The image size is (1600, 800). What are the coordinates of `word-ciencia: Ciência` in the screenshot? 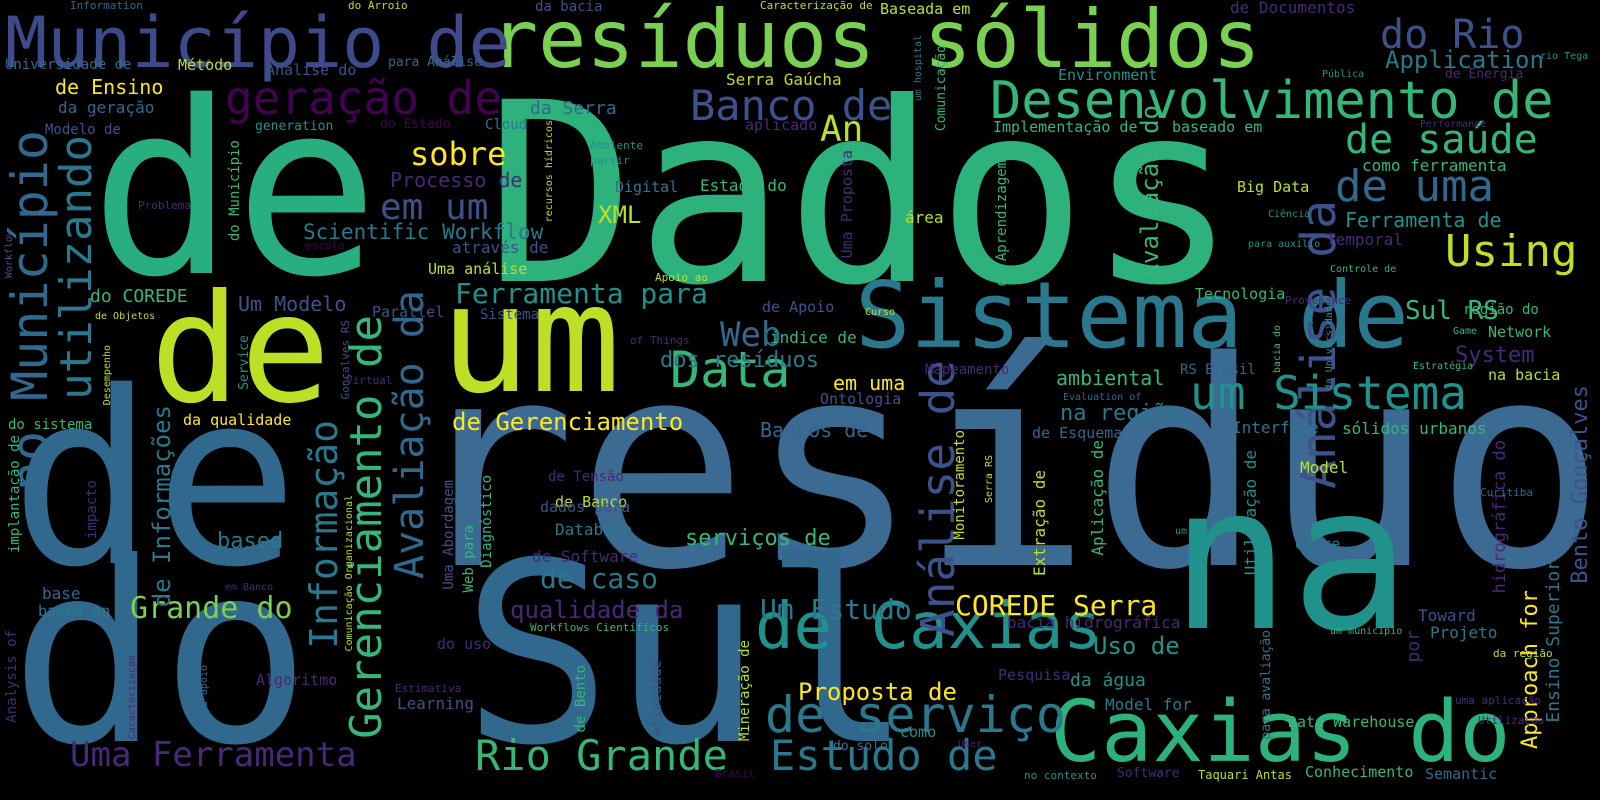 It's located at (1289, 214).